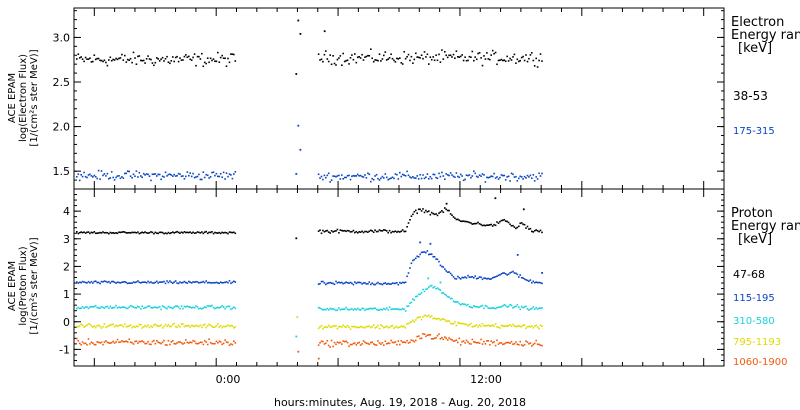 This screenshot has height=410, width=800. I want to click on proton-ylabel-line3: [1/(cm²s ster MeV)], so click(34, 285).